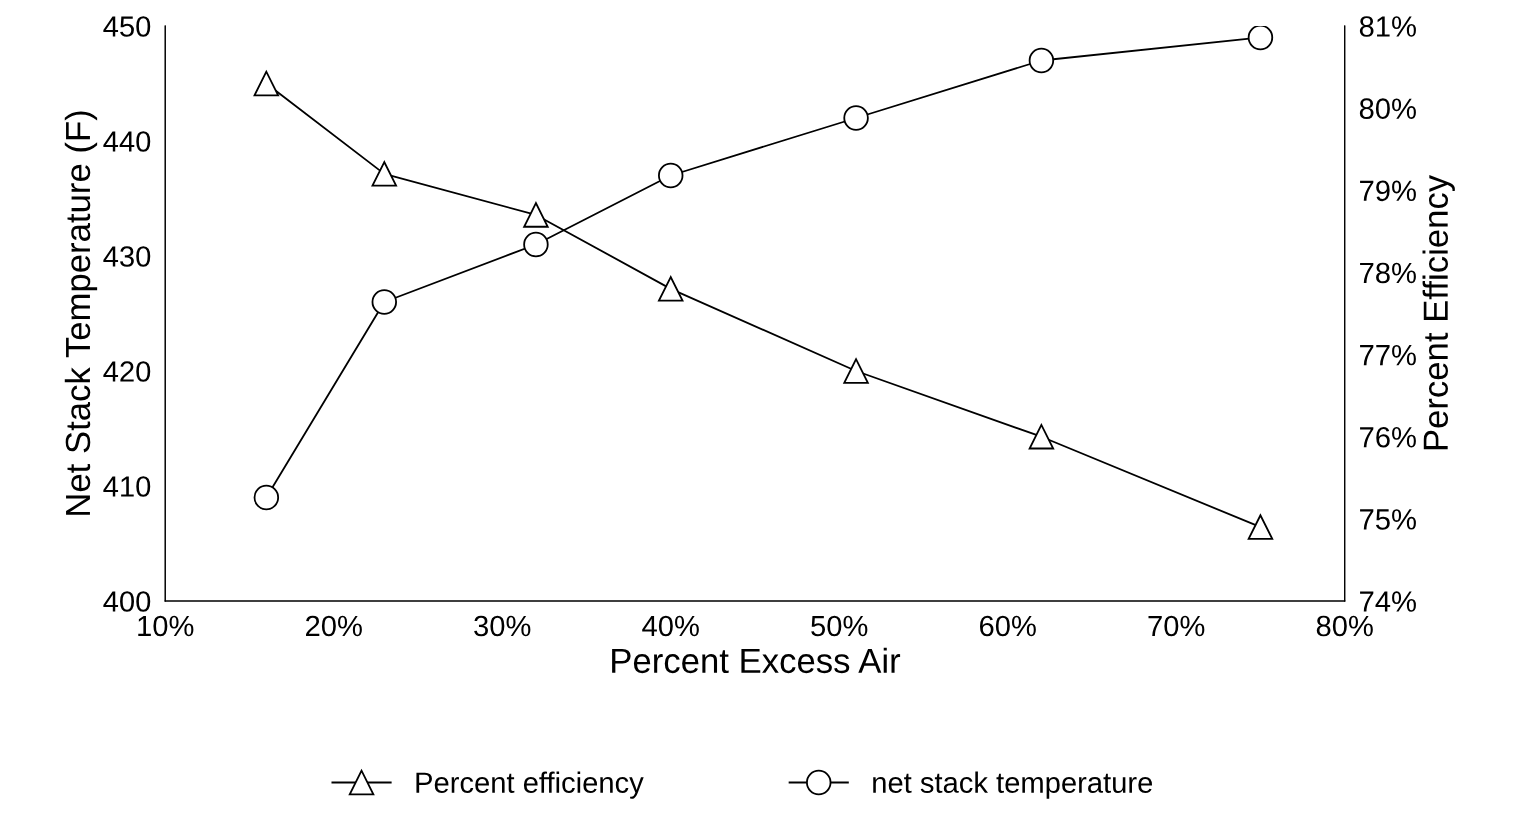 The width and height of the screenshot is (1516, 825). I want to click on y2-tick-label: 78%, so click(1388, 273).